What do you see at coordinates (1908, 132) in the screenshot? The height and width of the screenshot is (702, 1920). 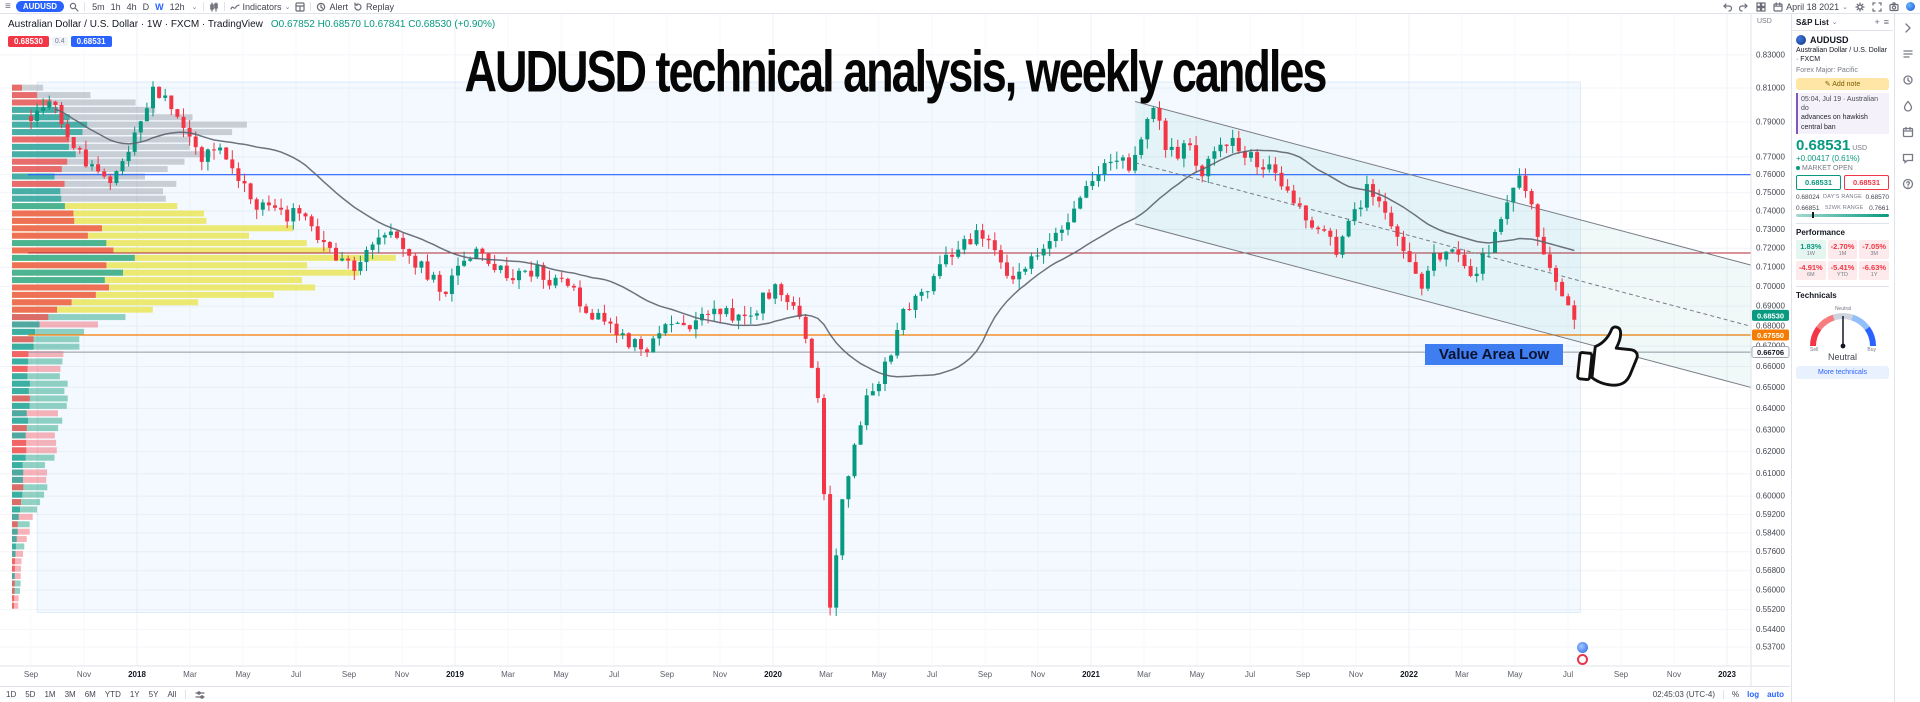 I see `calendar-icon` at bounding box center [1908, 132].